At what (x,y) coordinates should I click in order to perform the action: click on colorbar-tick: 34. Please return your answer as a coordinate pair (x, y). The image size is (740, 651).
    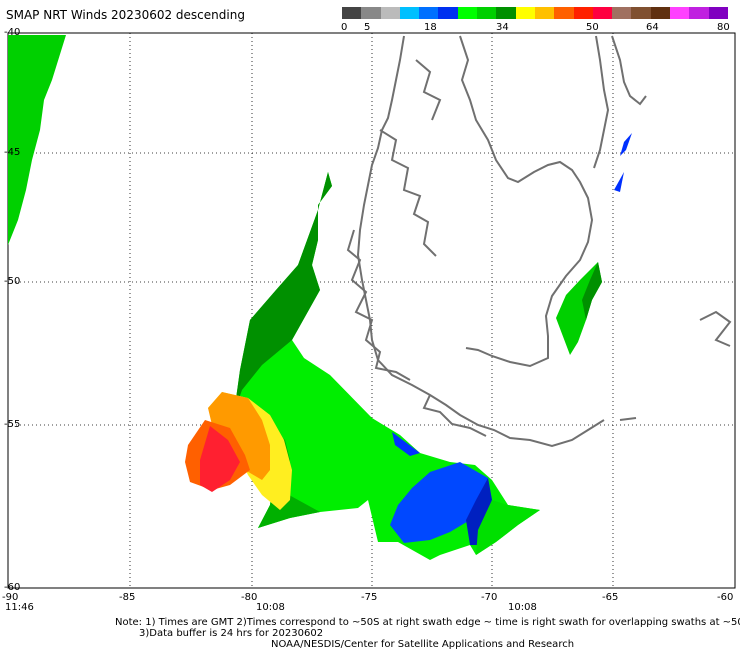
    Looking at the image, I should click on (502, 27).